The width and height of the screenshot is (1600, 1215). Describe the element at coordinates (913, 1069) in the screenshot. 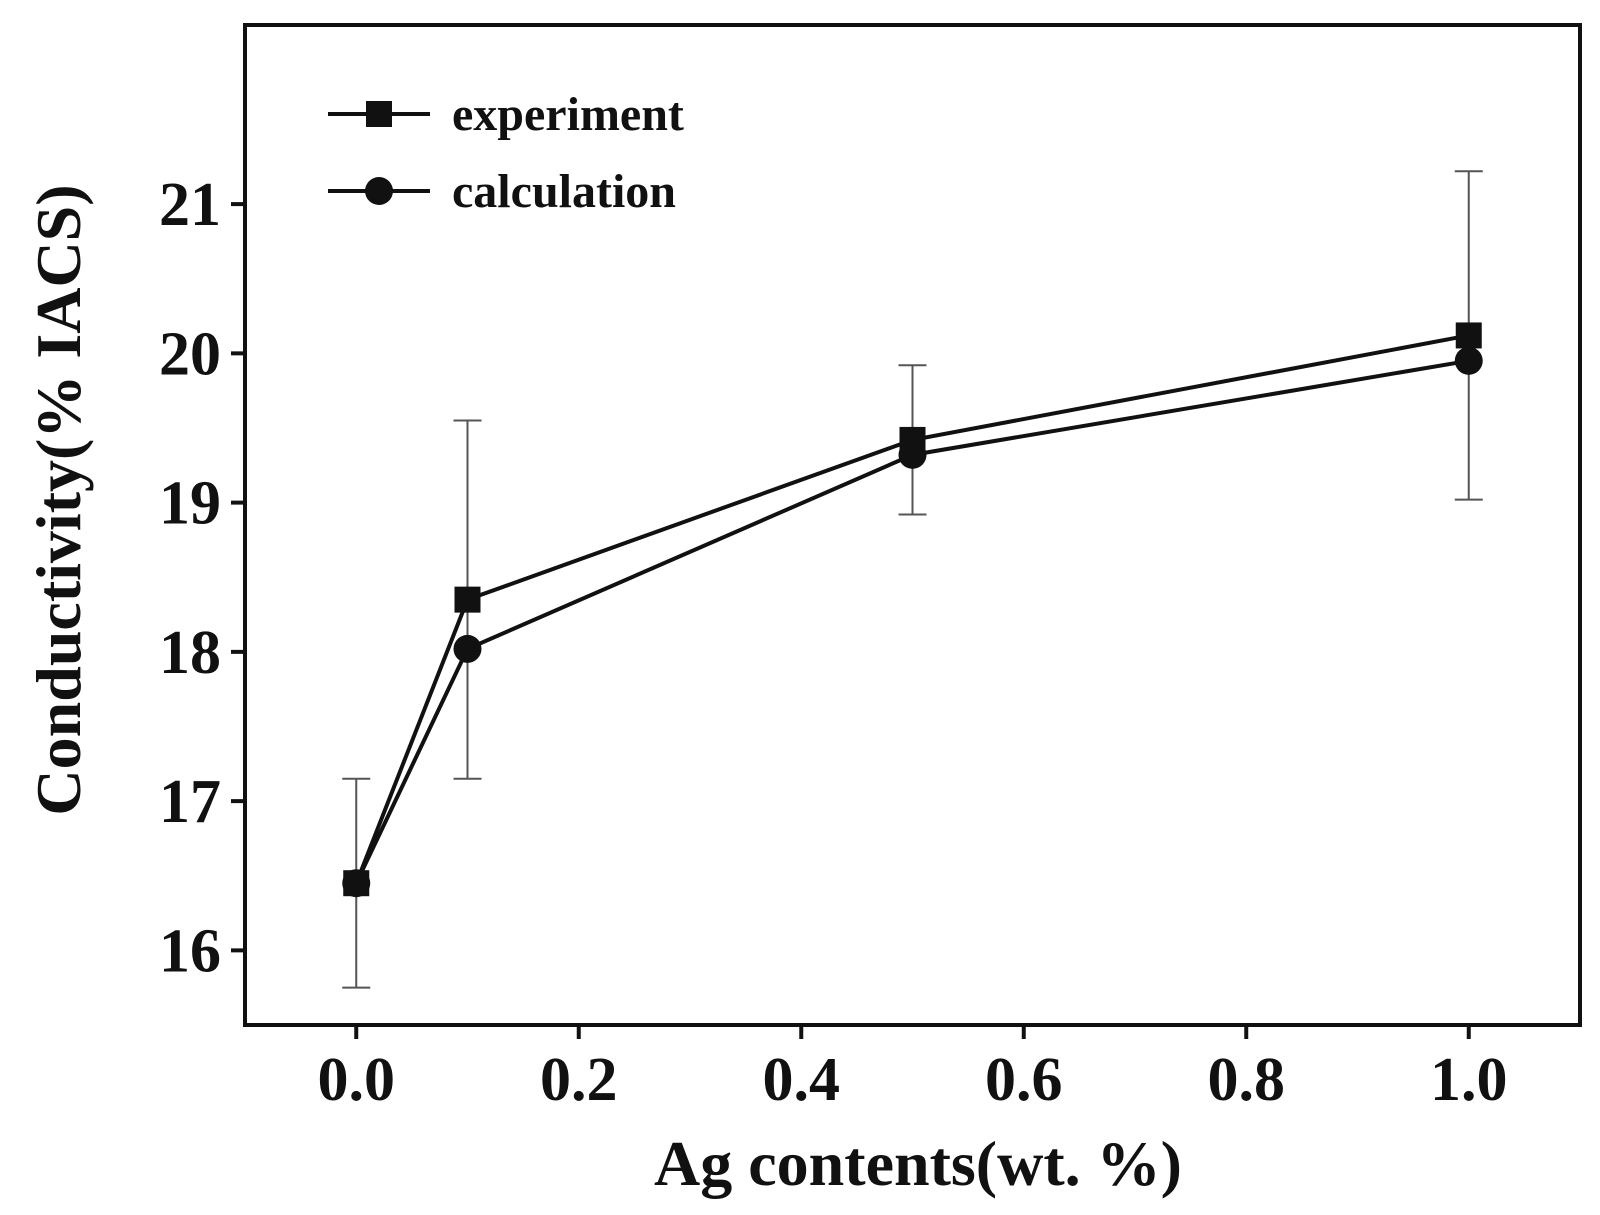

I see `x-axis-ticks: 0.0 0.2 0.4 0.6 0.8 1.0` at that location.